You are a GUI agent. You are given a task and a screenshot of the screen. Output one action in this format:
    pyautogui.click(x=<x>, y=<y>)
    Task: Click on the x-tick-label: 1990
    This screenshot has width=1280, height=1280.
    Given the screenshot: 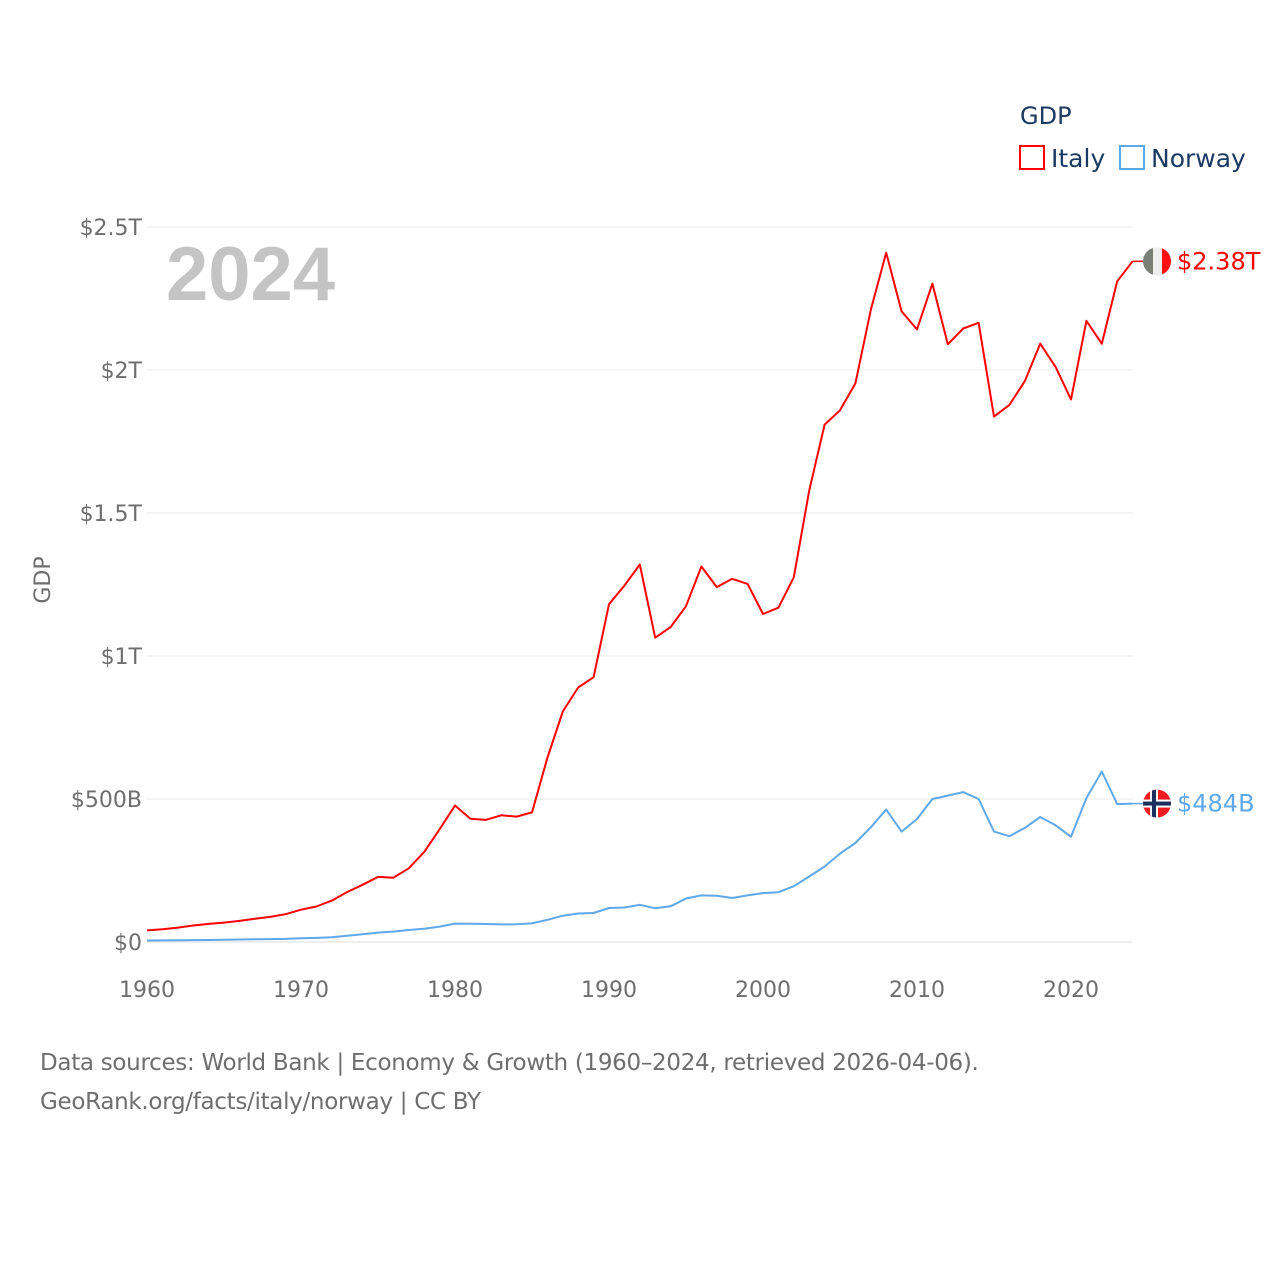 What is the action you would take?
    pyautogui.click(x=609, y=990)
    